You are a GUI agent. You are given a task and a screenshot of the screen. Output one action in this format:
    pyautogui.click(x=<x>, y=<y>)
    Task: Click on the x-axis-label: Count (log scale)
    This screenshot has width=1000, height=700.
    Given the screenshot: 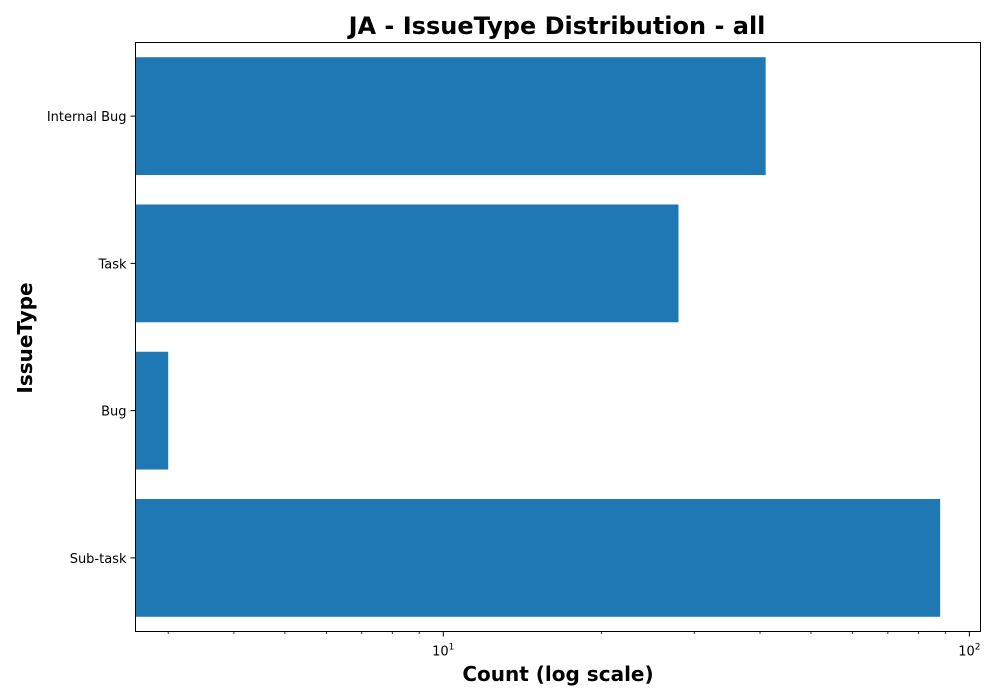 What is the action you would take?
    pyautogui.click(x=557, y=674)
    